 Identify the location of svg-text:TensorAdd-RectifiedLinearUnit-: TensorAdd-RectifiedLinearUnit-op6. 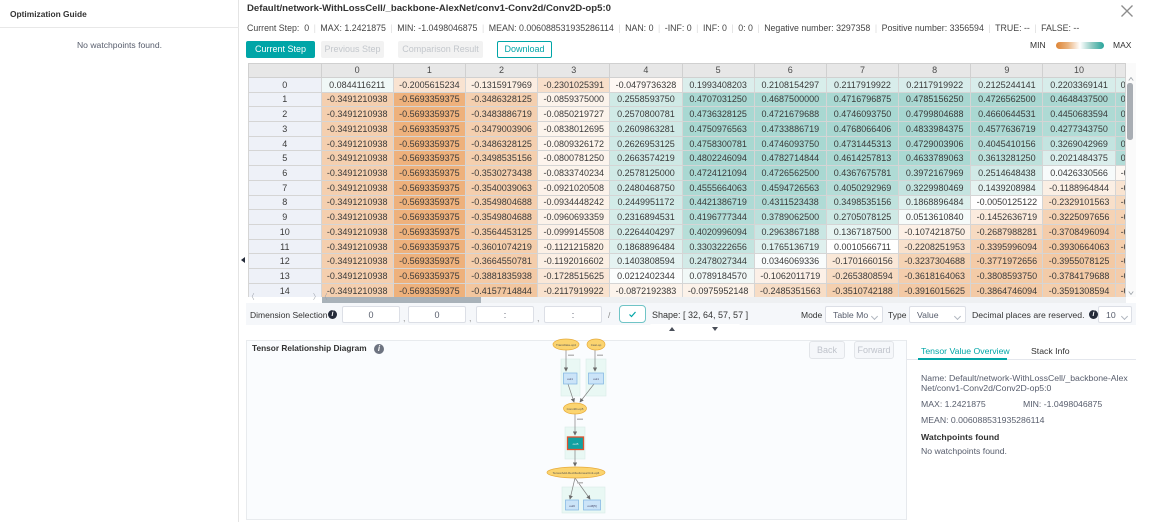
(576, 473).